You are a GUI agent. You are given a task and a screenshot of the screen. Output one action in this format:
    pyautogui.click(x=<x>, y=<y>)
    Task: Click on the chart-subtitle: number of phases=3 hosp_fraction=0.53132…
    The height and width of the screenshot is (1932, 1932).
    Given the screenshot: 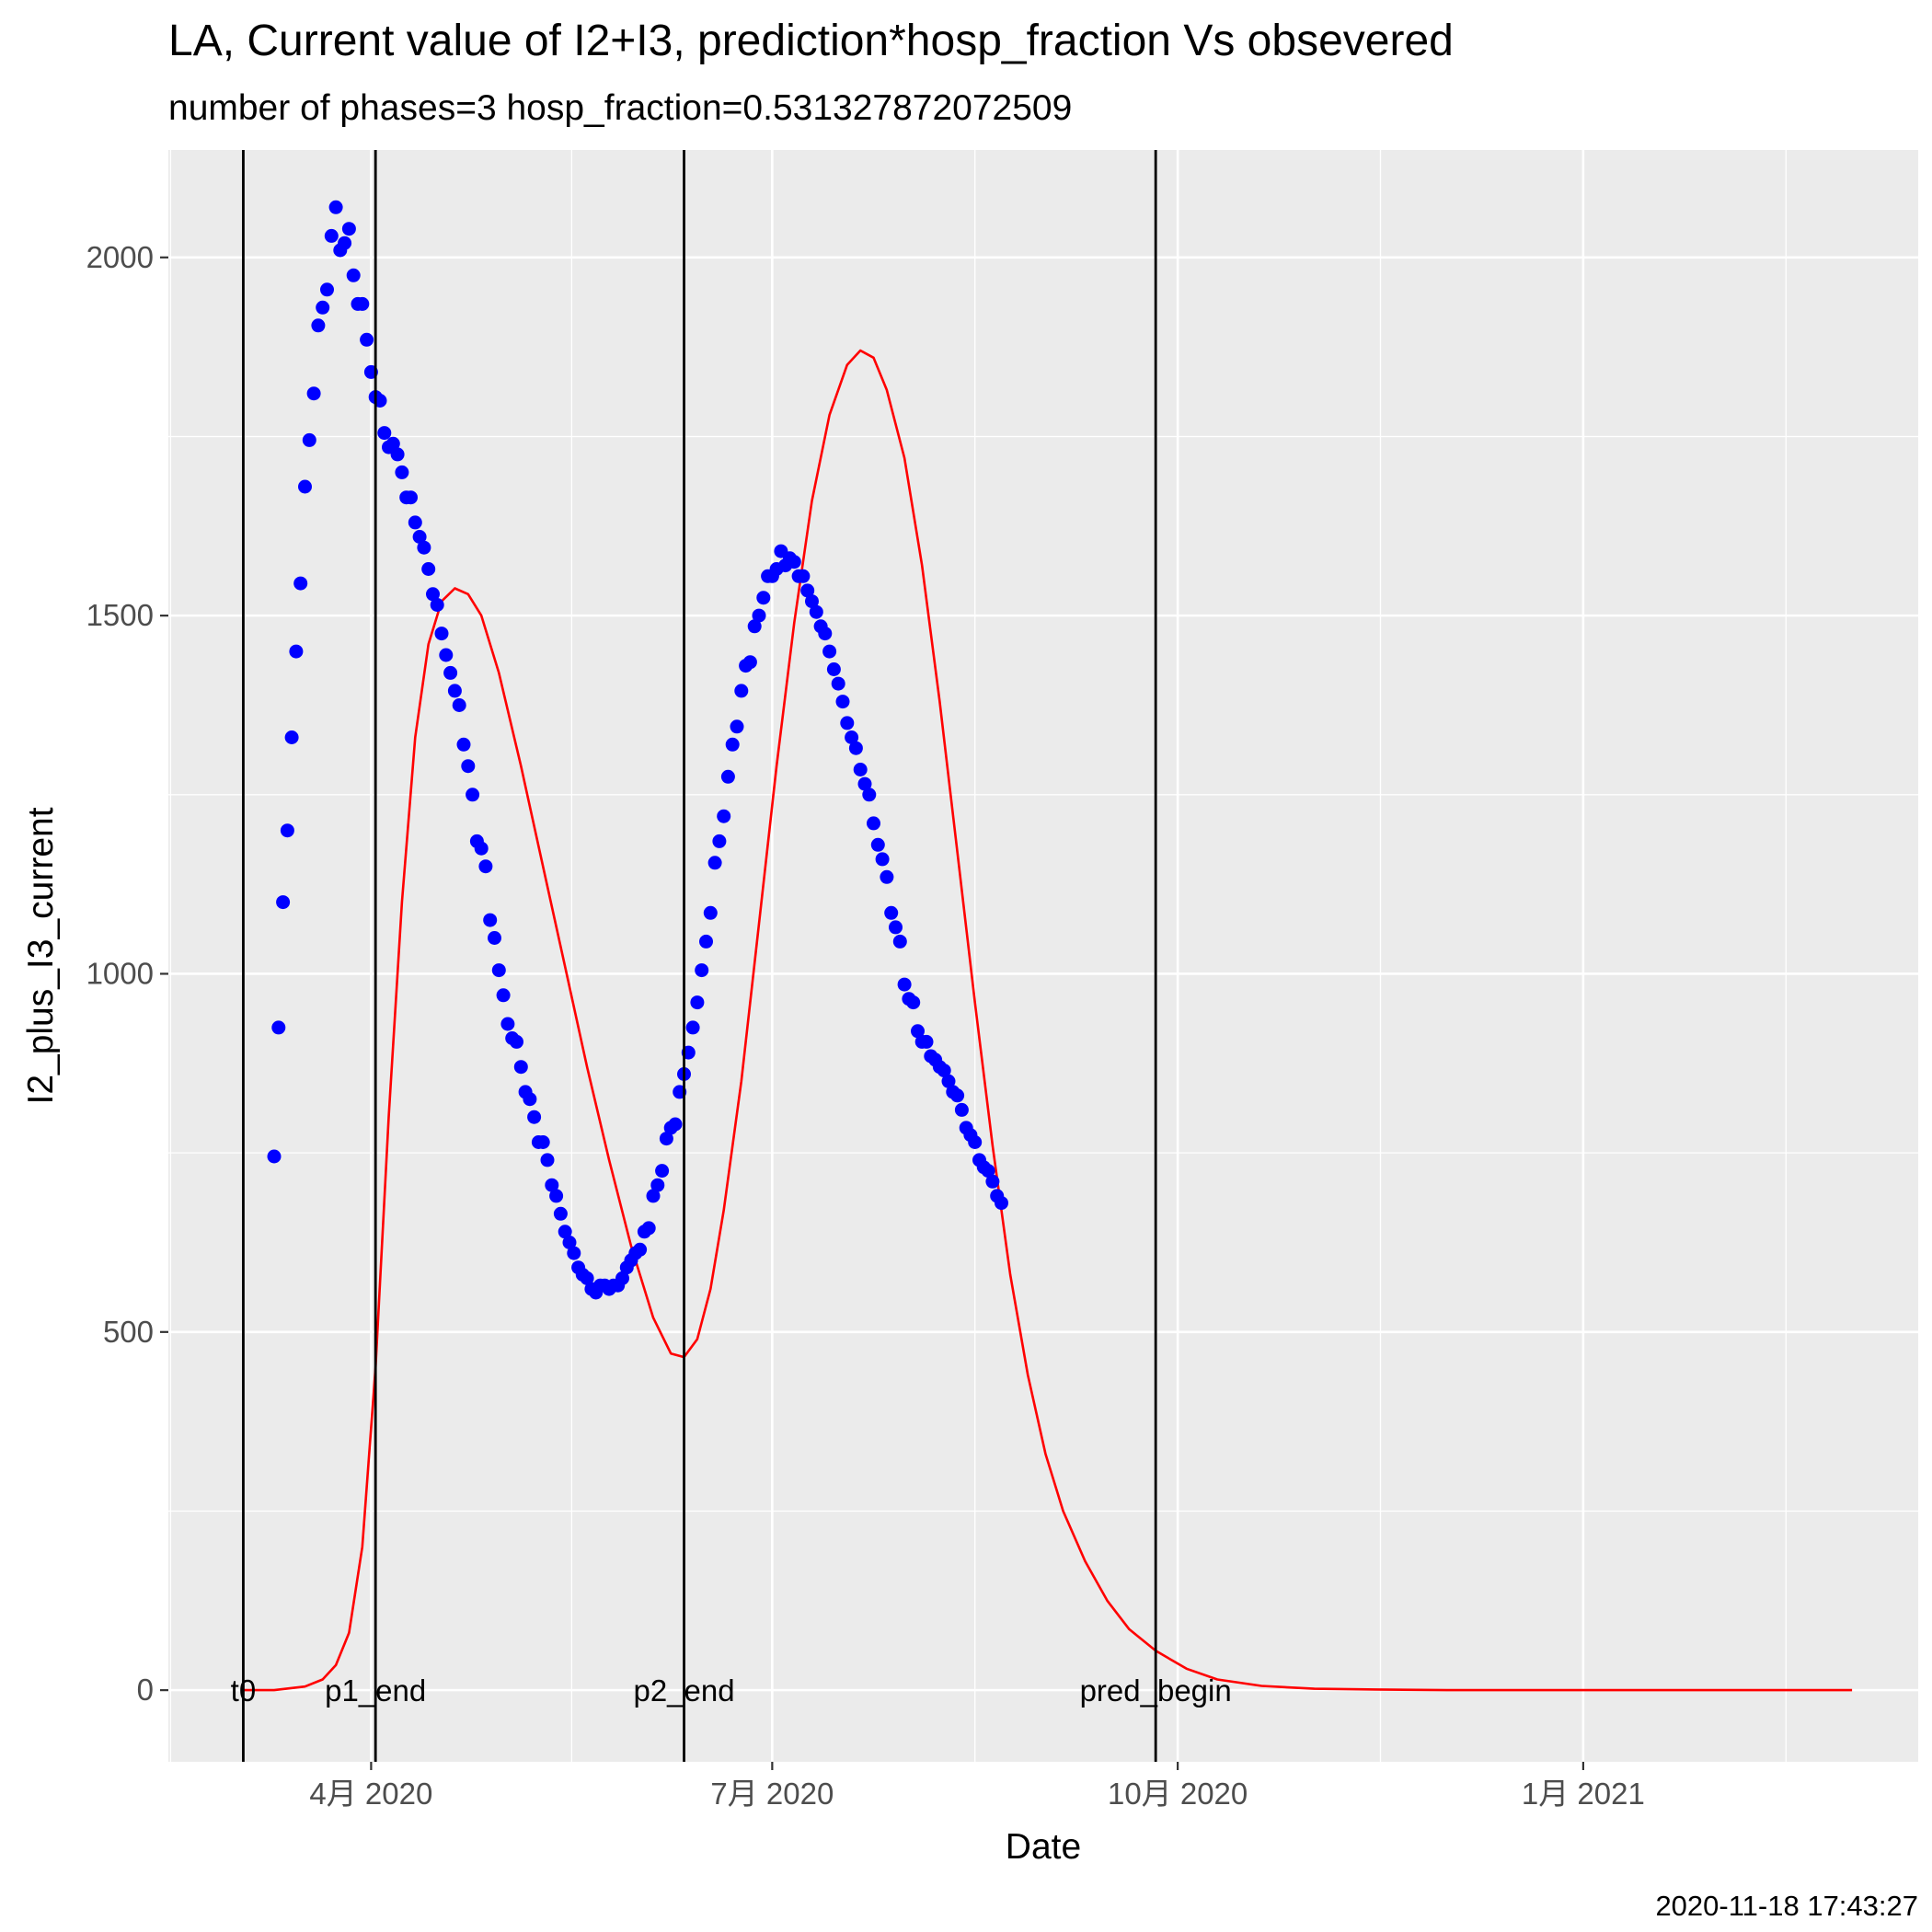 What is the action you would take?
    pyautogui.click(x=620, y=108)
    